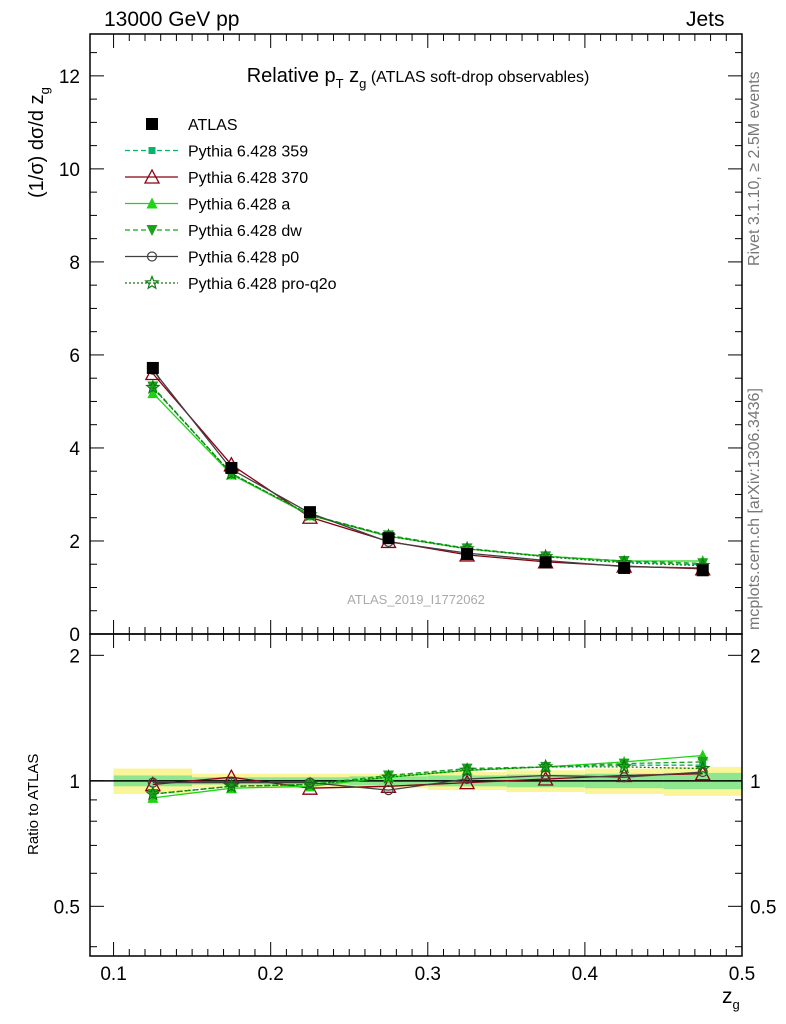 Image resolution: width=786 pixels, height=1024 pixels. I want to click on series-1-ratio-point, so click(388, 785).